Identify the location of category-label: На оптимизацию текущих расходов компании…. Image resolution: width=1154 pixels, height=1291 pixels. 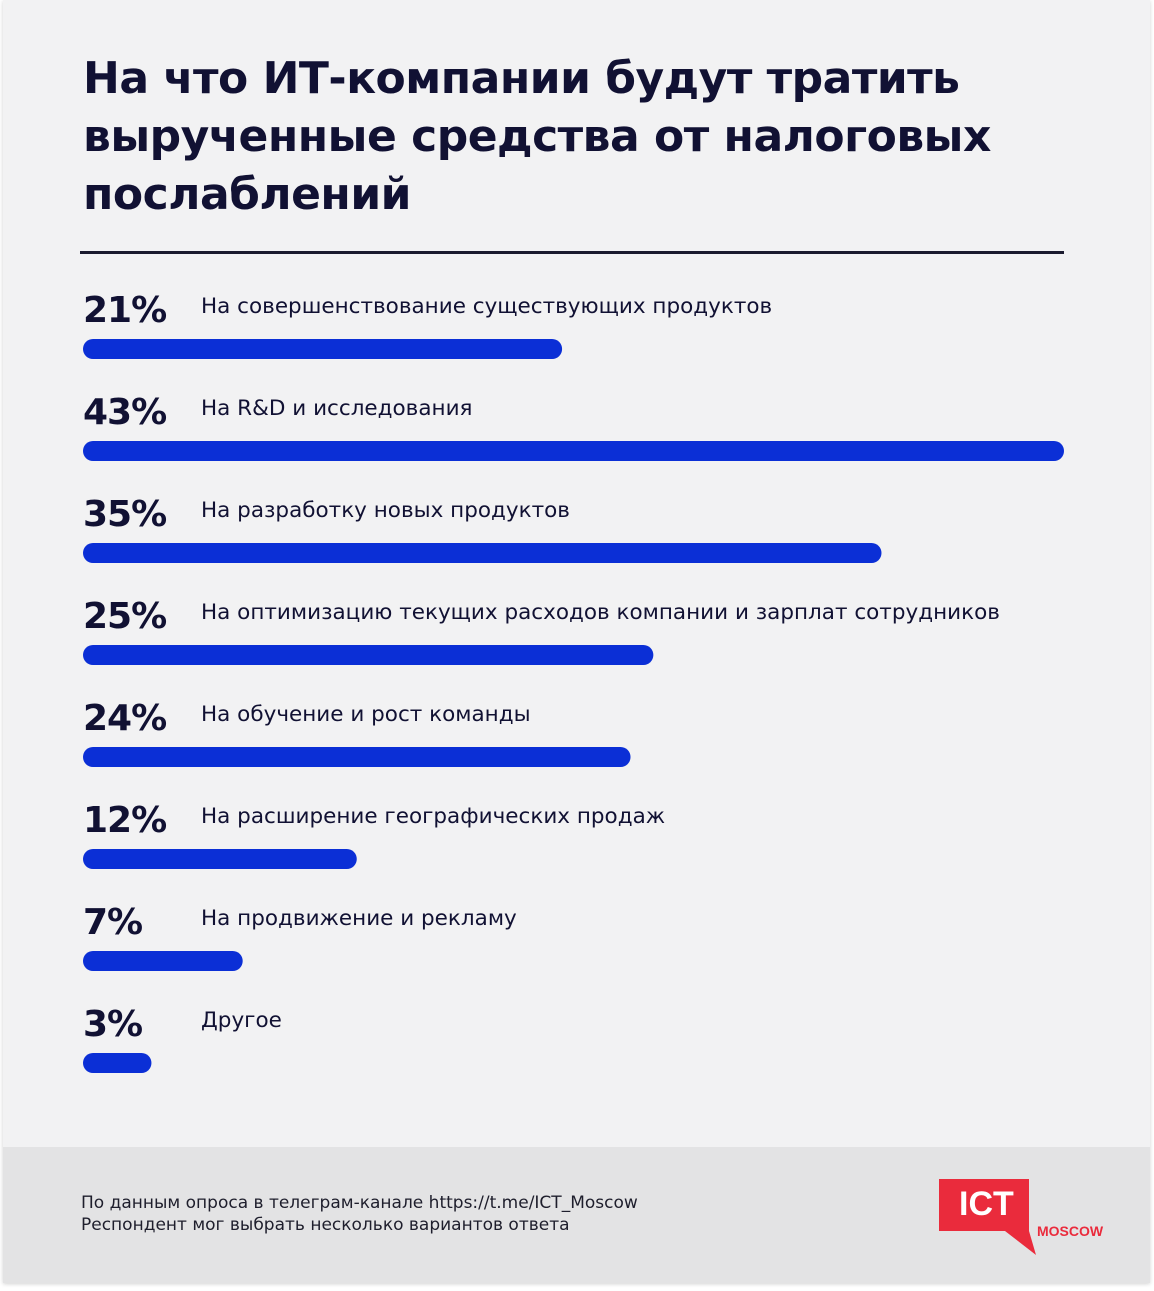
(600, 612).